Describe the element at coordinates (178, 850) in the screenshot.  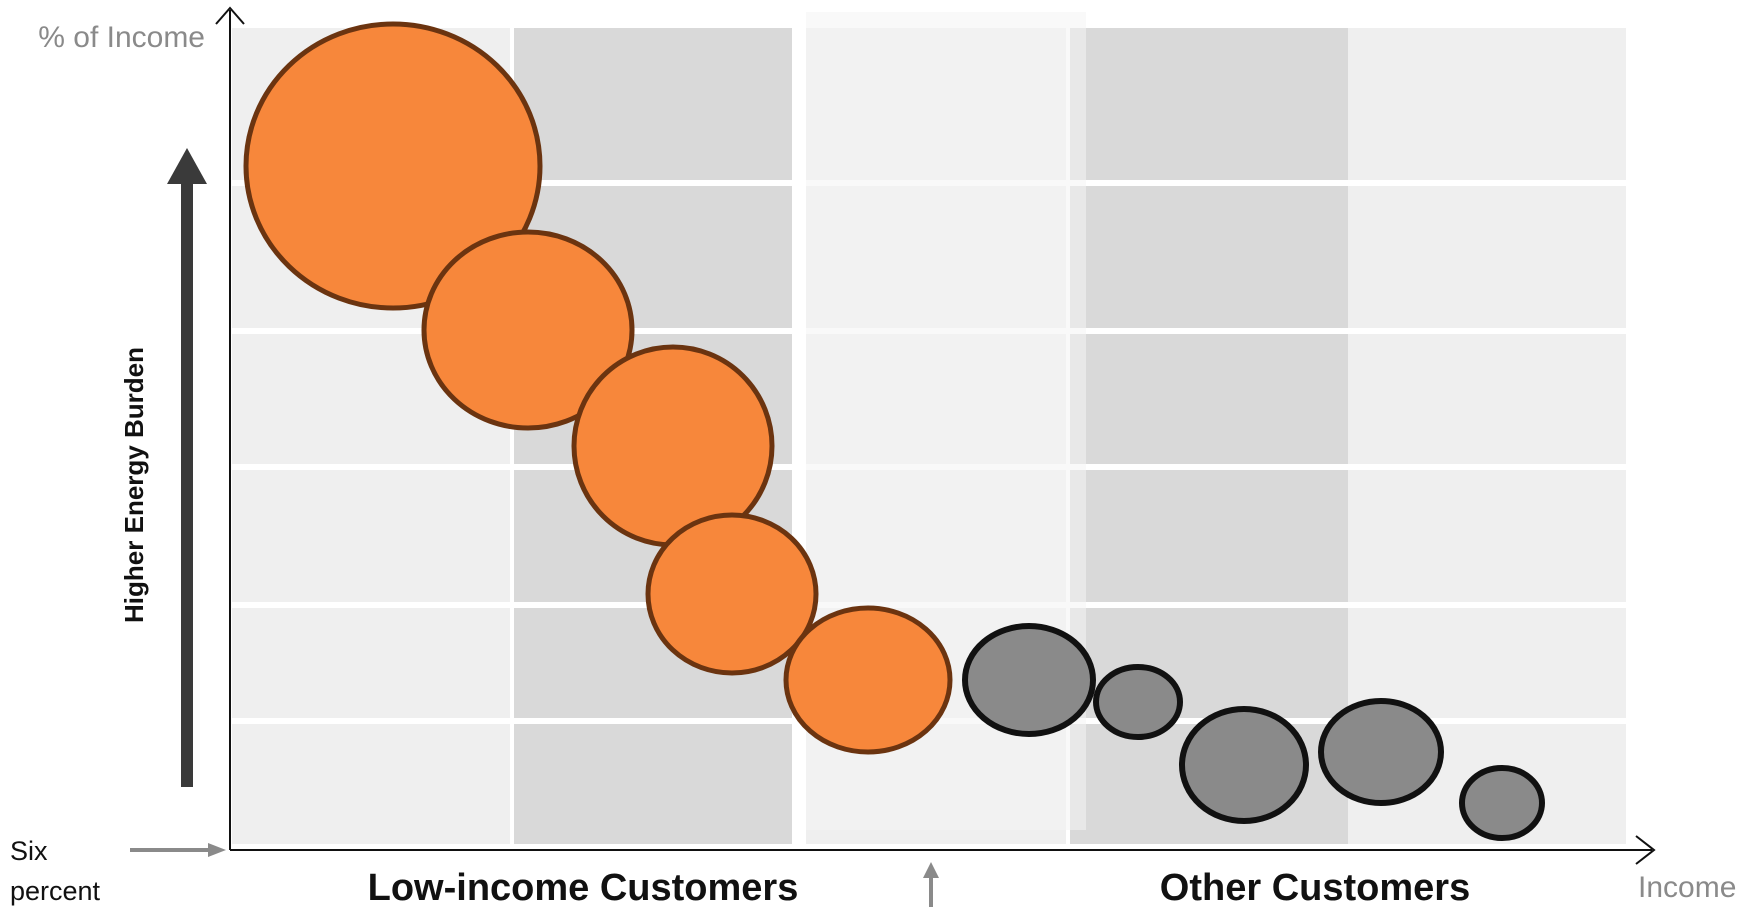
I see `baseline-pointer-arrow` at that location.